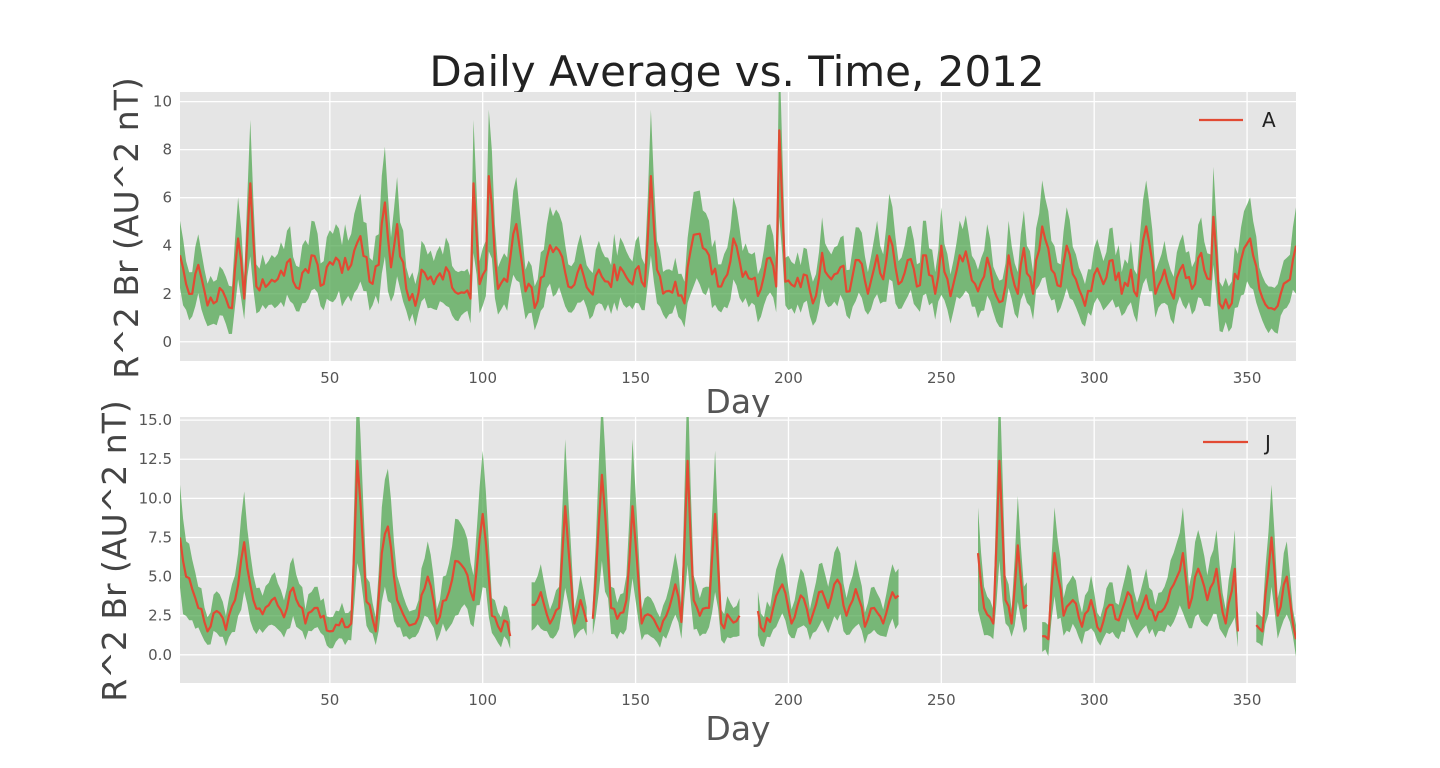  What do you see at coordinates (329, 700) in the screenshot?
I see `panel-j-xtick-label: 50` at bounding box center [329, 700].